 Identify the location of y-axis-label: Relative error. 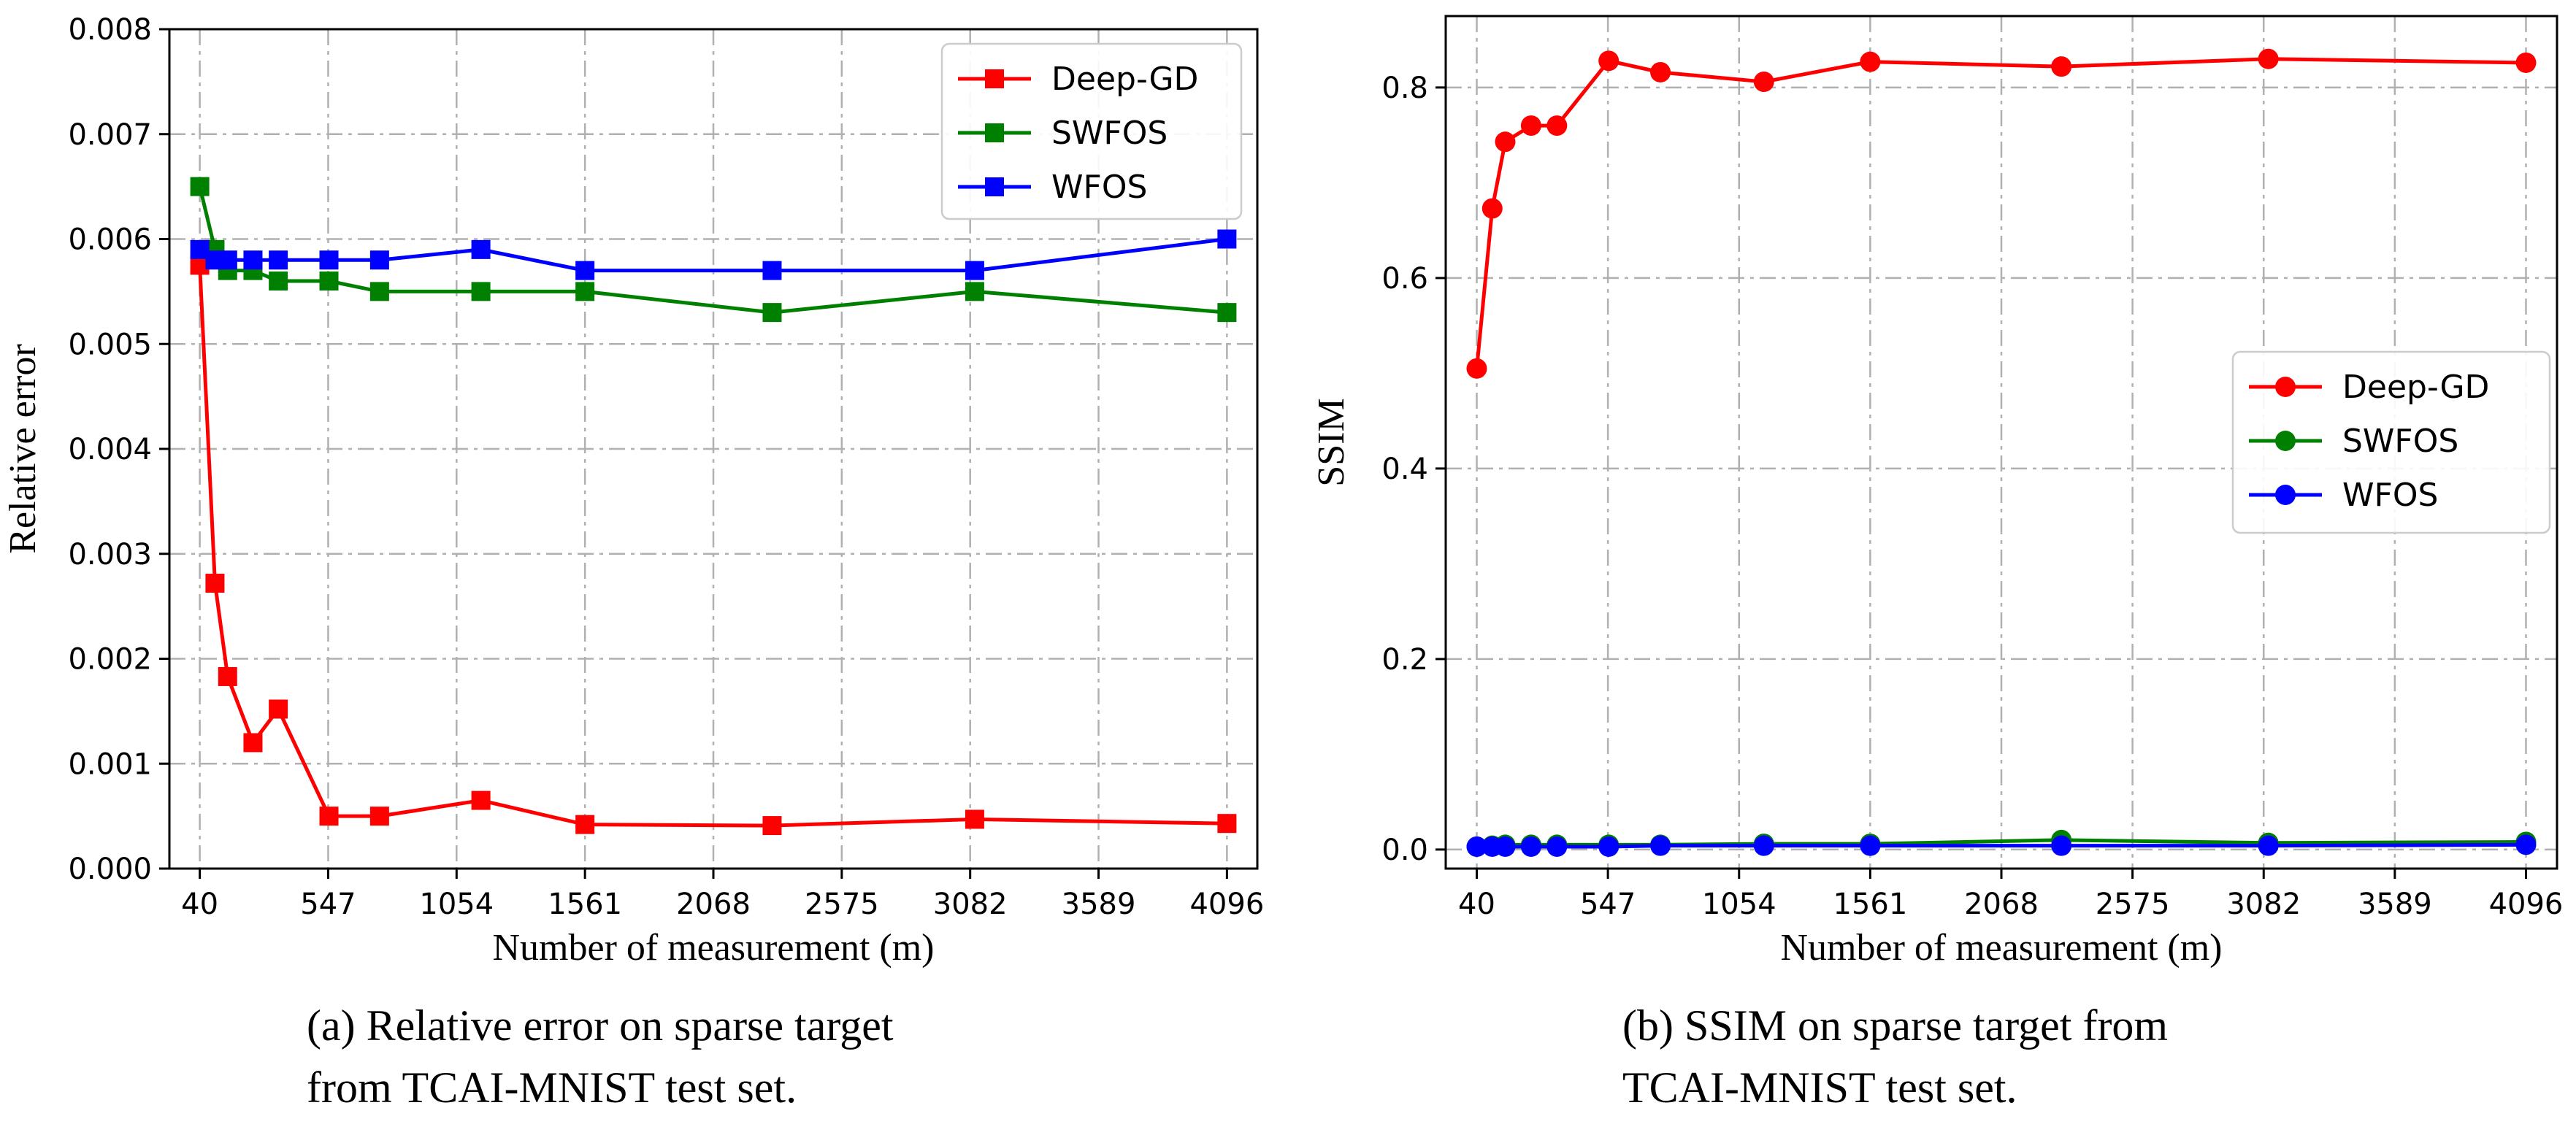
(23, 448).